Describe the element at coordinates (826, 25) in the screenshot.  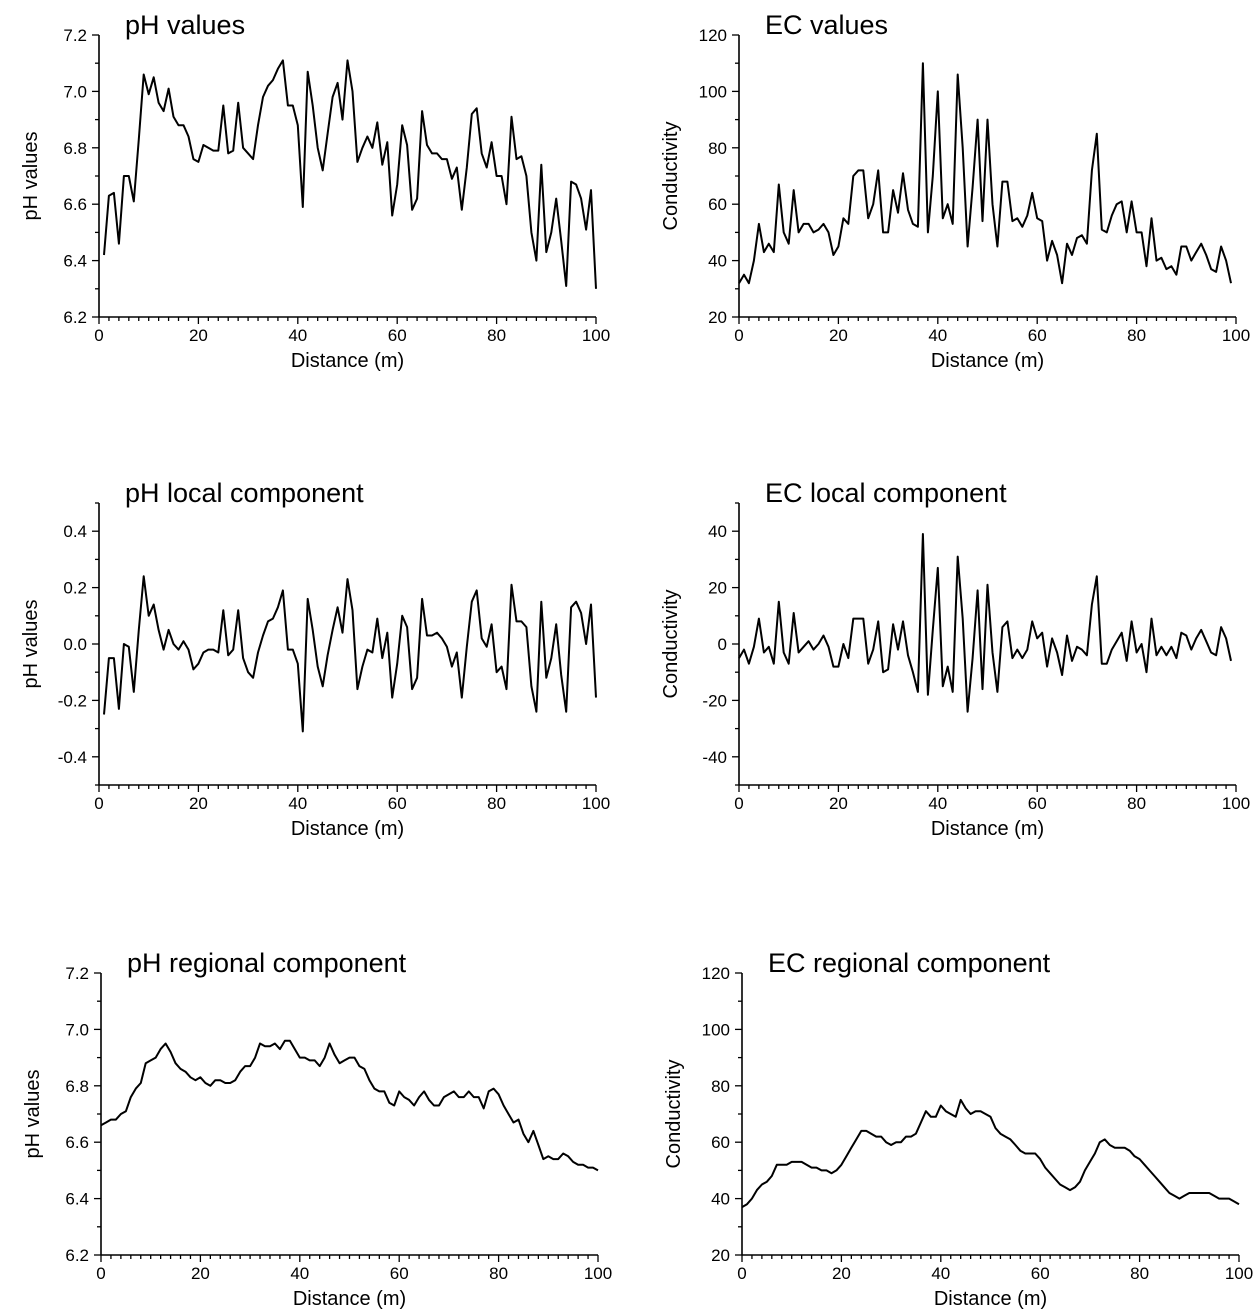
I see `chart-title: EC values` at that location.